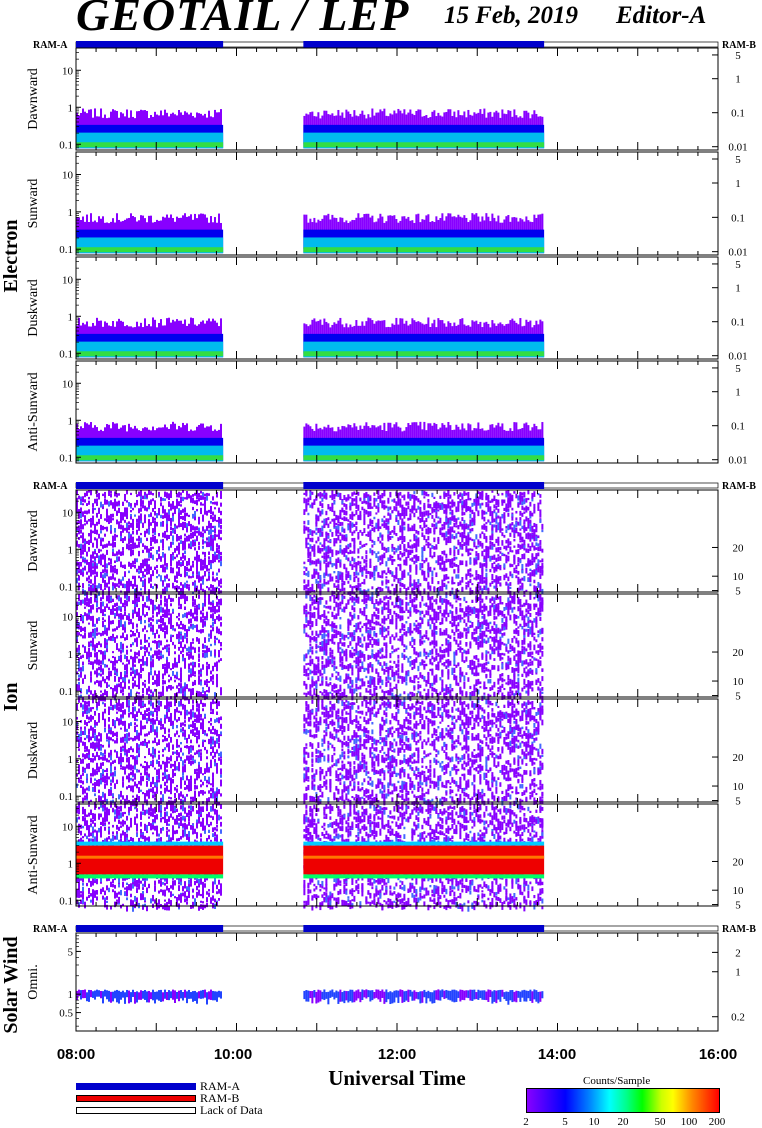 This screenshot has height=1128, width=762. Describe the element at coordinates (33, 308) in the screenshot. I see `panel-label: Duskward` at that location.